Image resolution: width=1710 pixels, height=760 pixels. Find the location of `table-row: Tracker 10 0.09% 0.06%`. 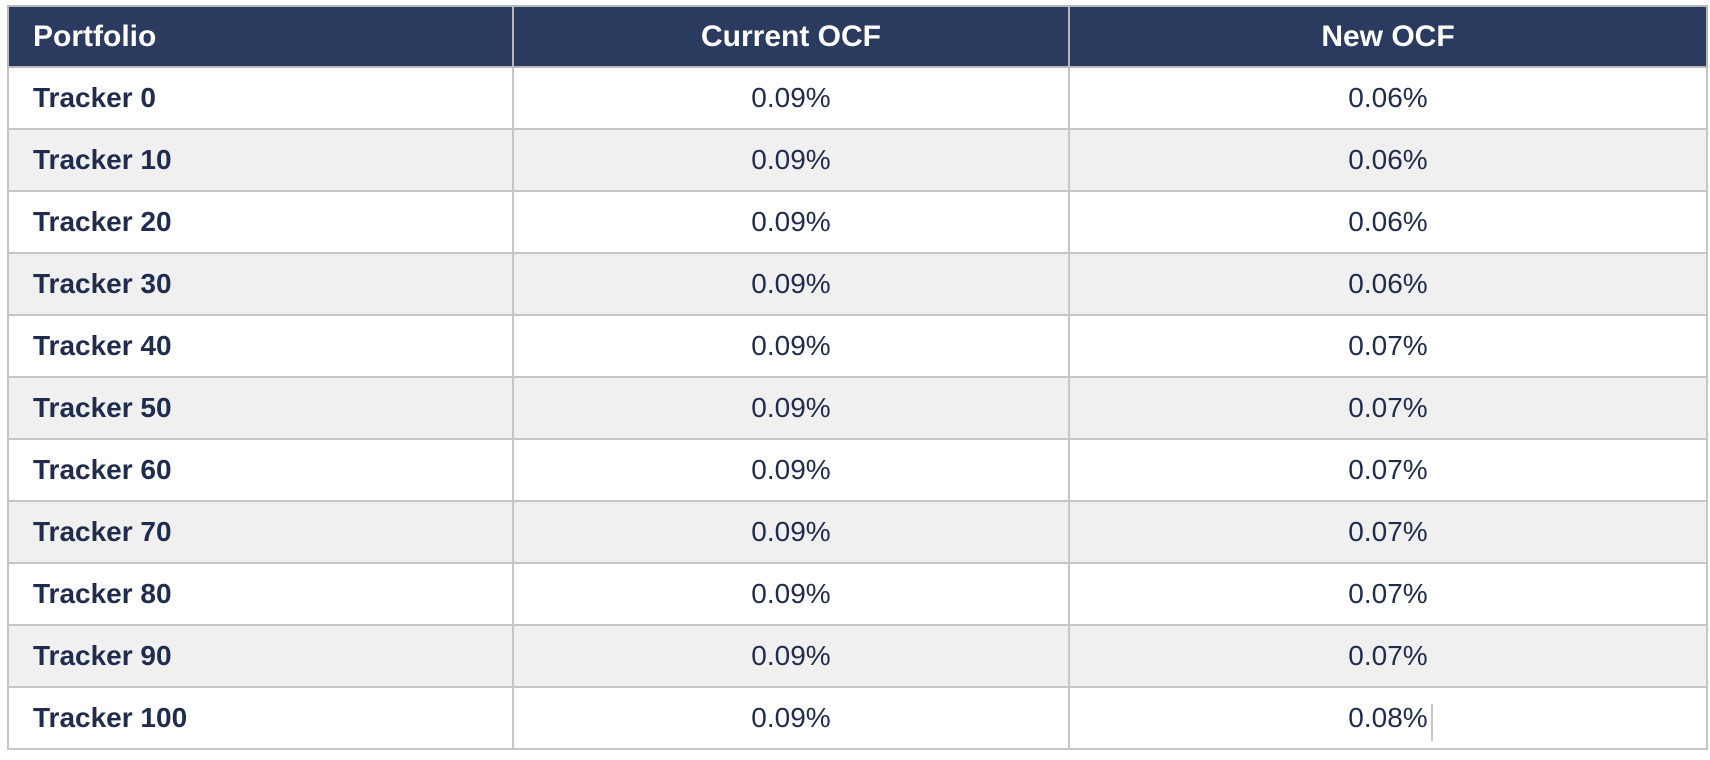

table-row: Tracker 10 0.09% 0.06% is located at coordinates (857, 160).